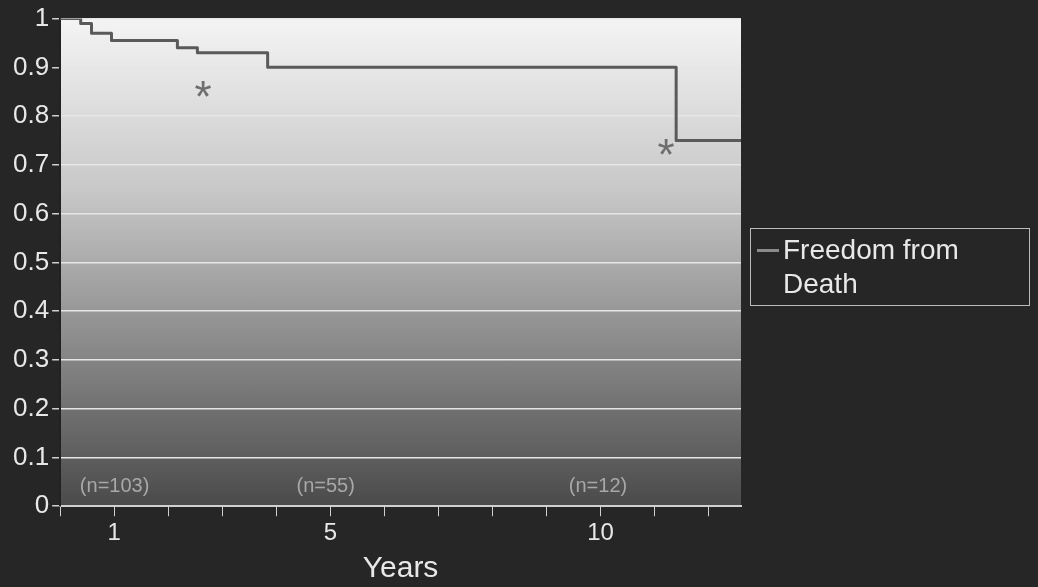 The height and width of the screenshot is (587, 1038). I want to click on y-tick-label: 0.7, so click(31, 163).